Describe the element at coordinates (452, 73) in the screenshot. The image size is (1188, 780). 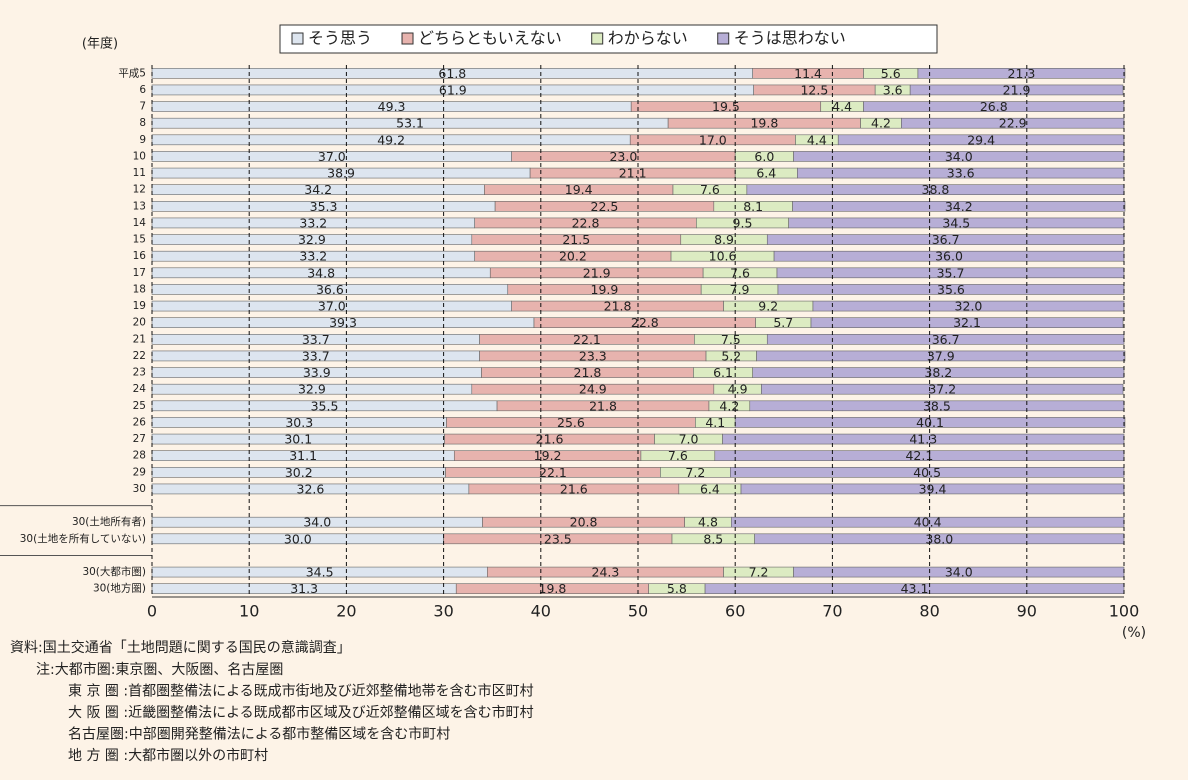
I see `value-label: 61.8` at that location.